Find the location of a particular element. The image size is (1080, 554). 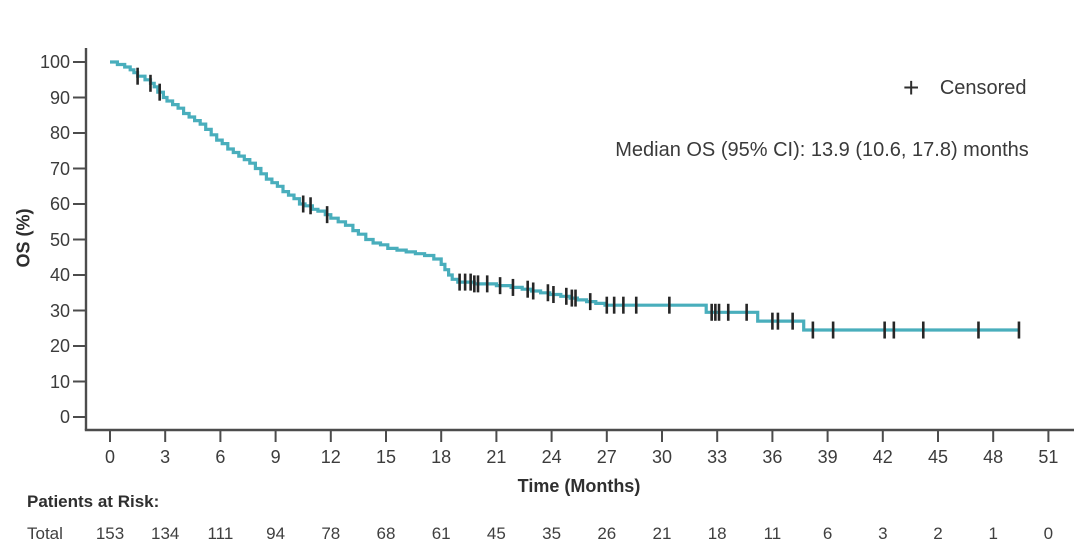

y-tick-label: 50 is located at coordinates (59, 239).